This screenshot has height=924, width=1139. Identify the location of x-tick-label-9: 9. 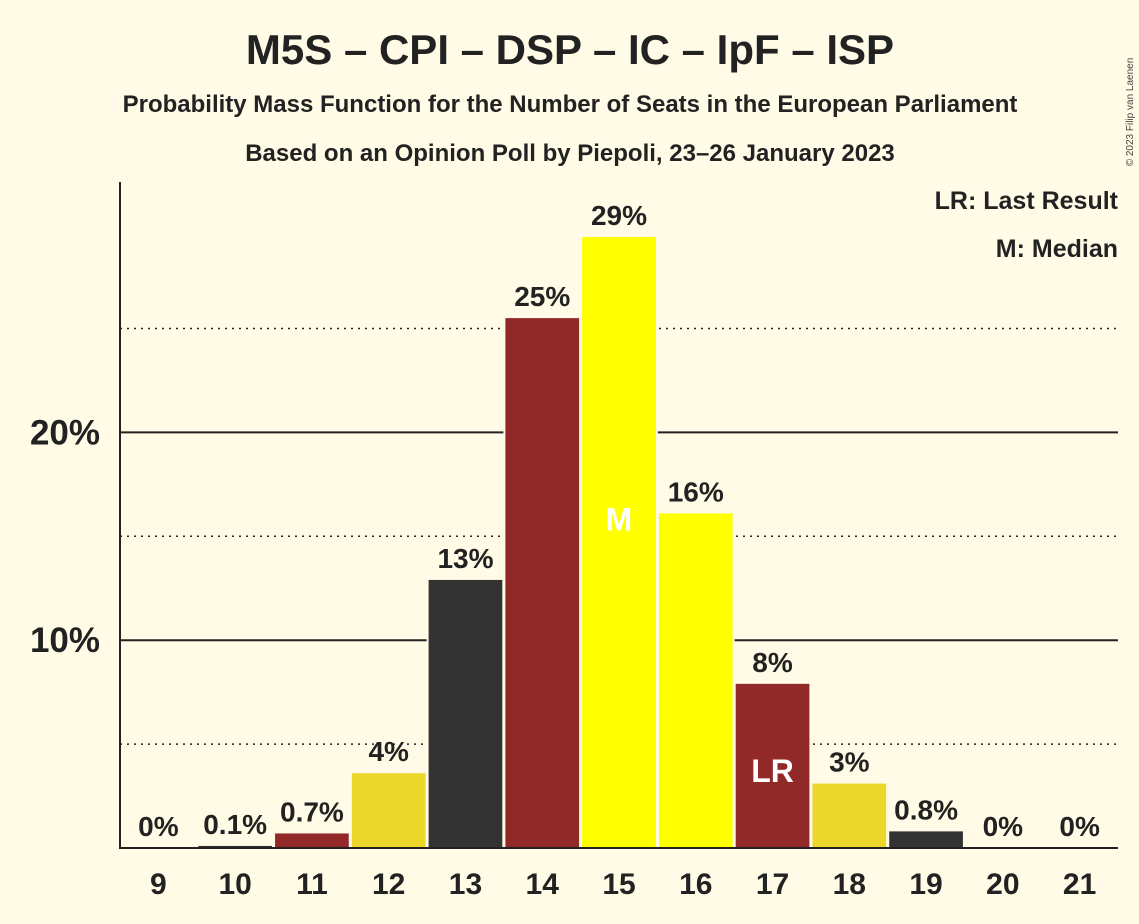
(158, 884).